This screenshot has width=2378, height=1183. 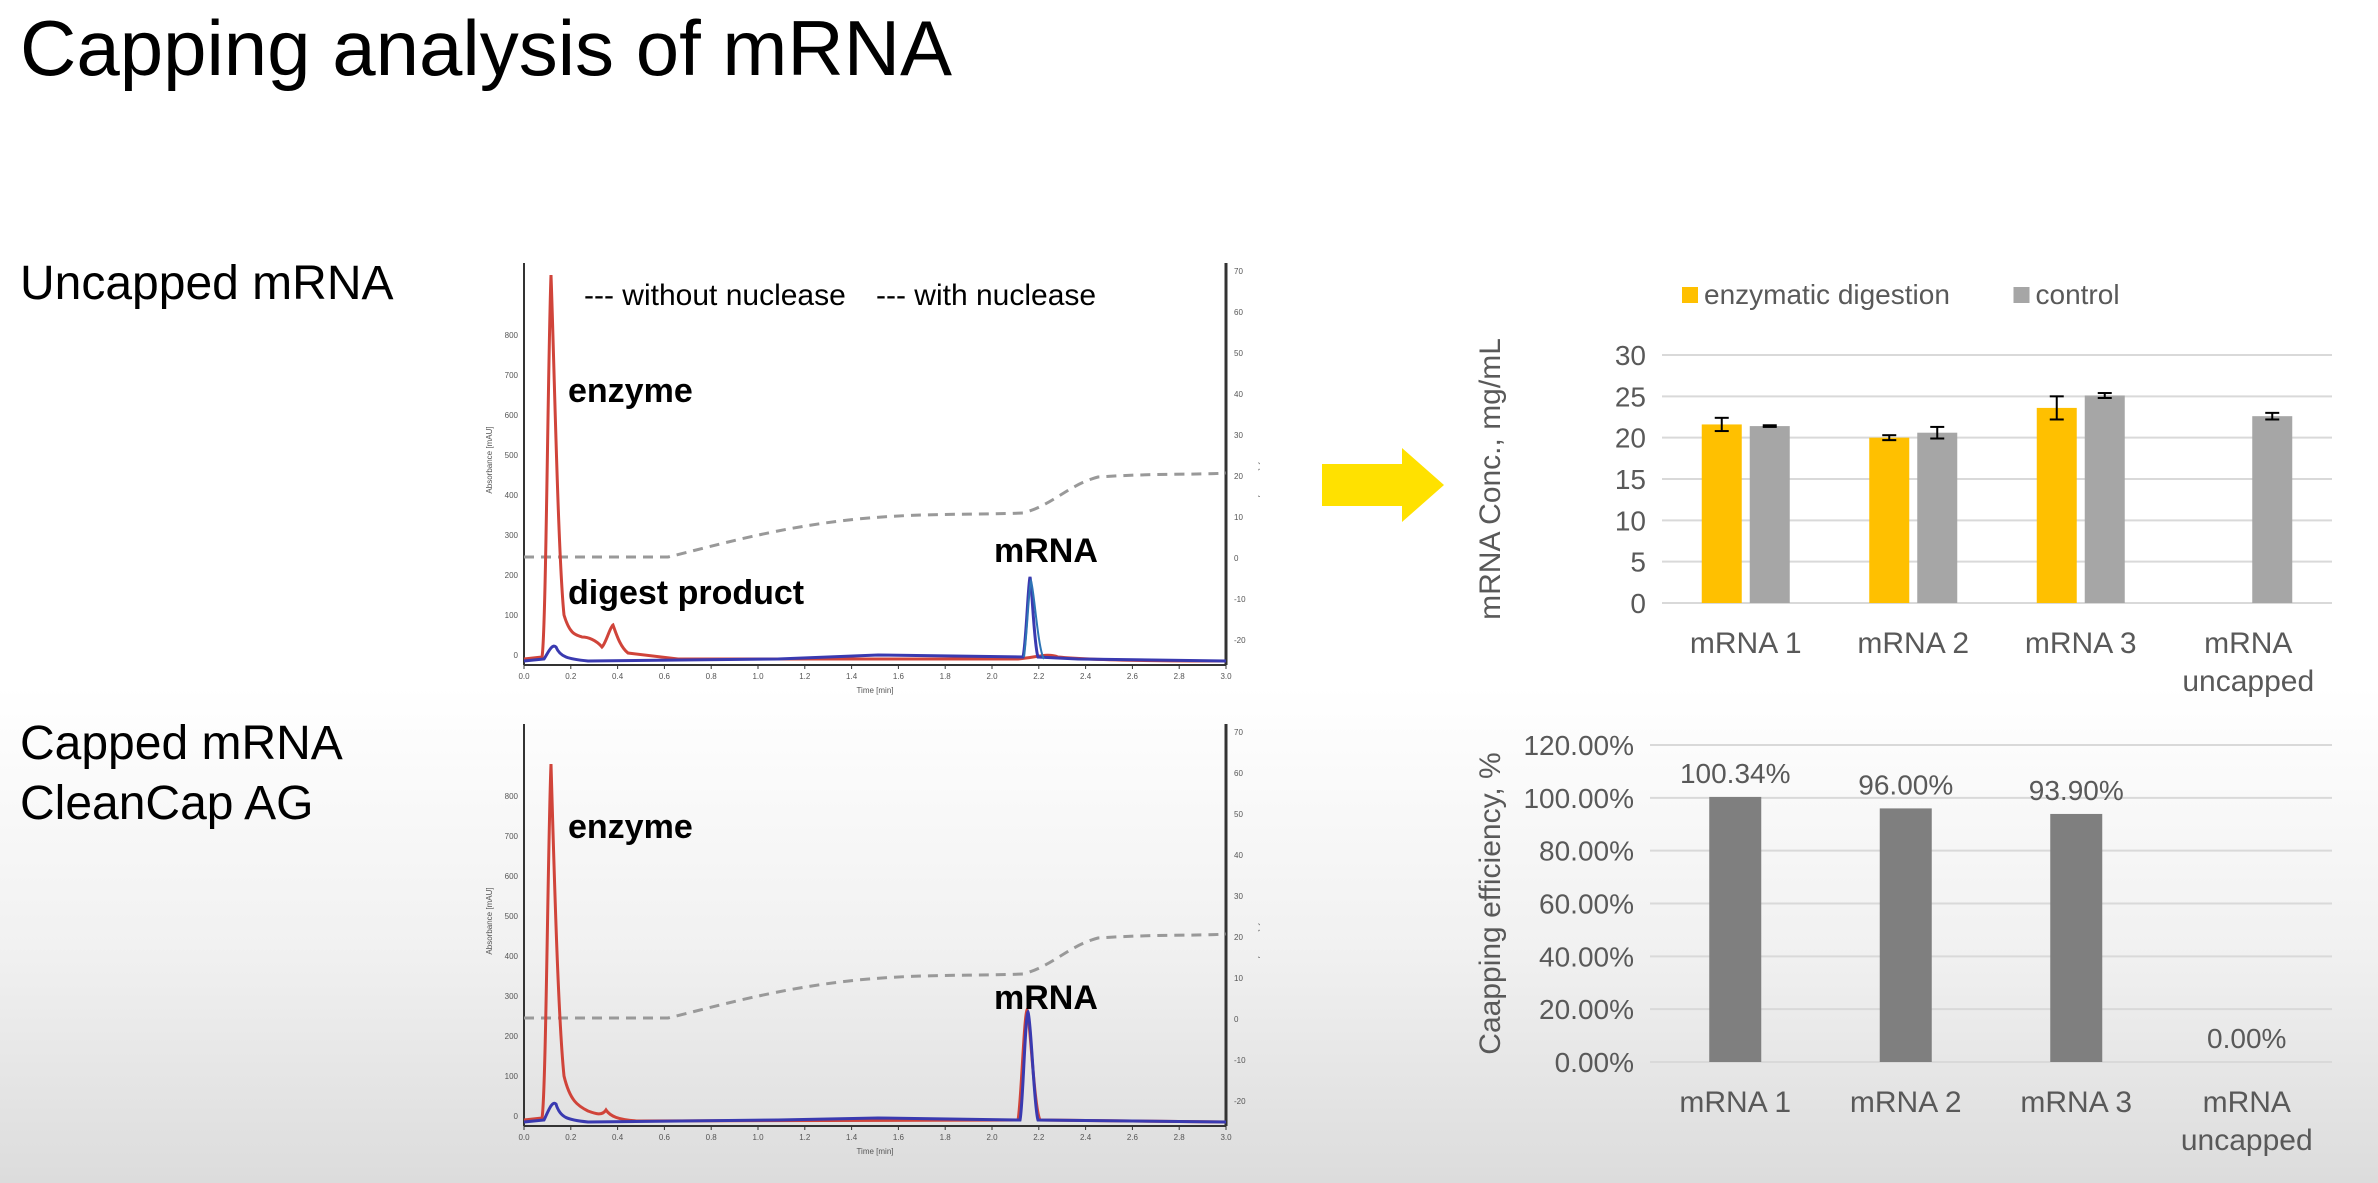 What do you see at coordinates (1630, 479) in the screenshot?
I see `y-tick-label: 15` at bounding box center [1630, 479].